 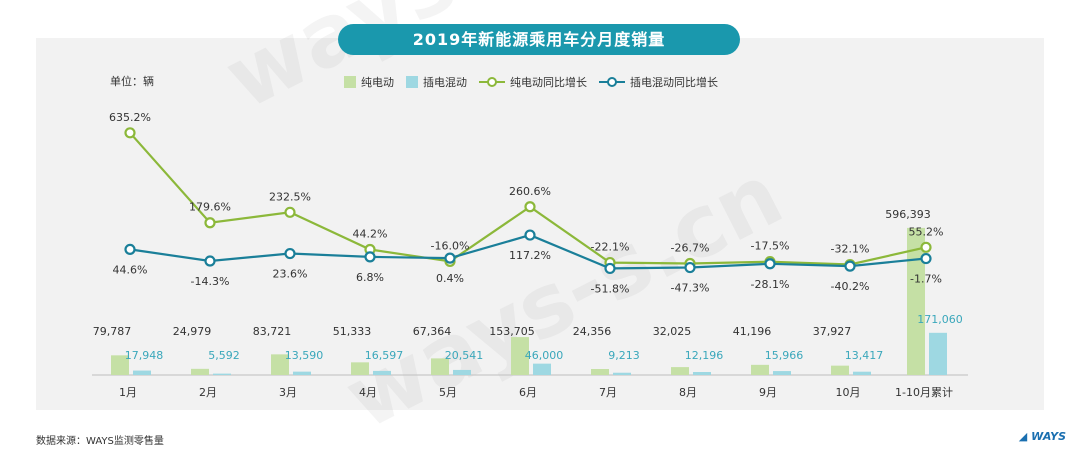 What do you see at coordinates (1048, 436) in the screenshot?
I see `brand-name: WAYS` at bounding box center [1048, 436].